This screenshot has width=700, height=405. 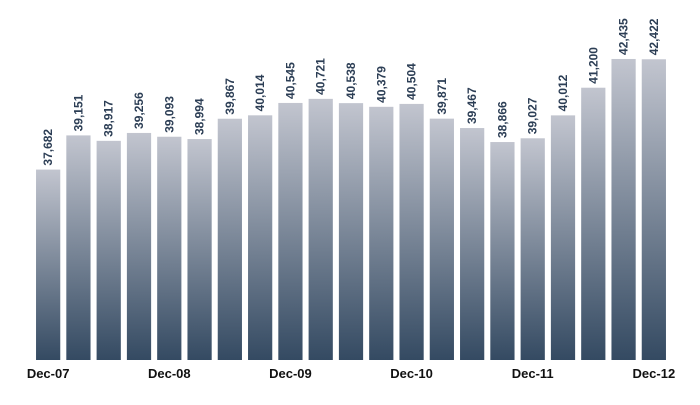 I want to click on data-label: 40,379, so click(x=381, y=84).